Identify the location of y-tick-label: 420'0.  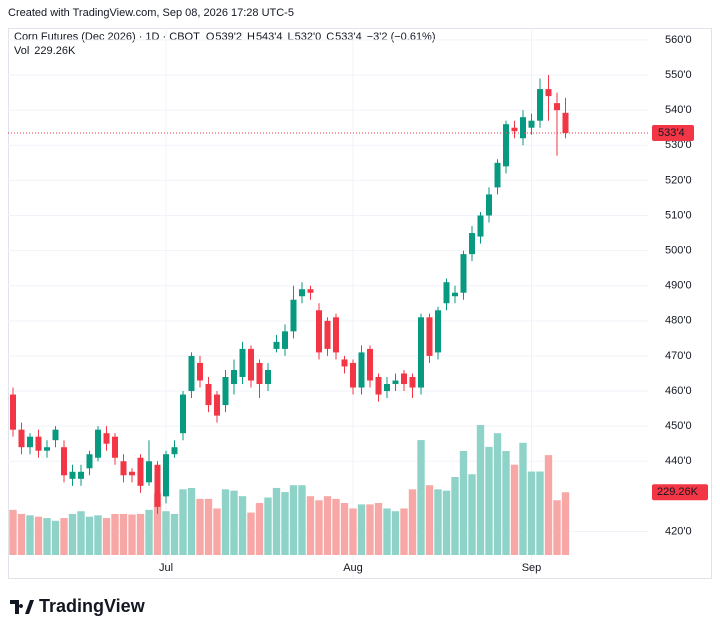
(678, 531).